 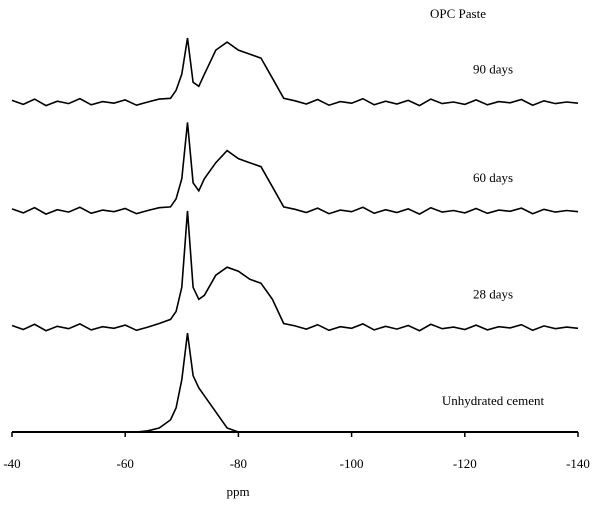 I want to click on x-tick-label: -120, so click(x=465, y=463).